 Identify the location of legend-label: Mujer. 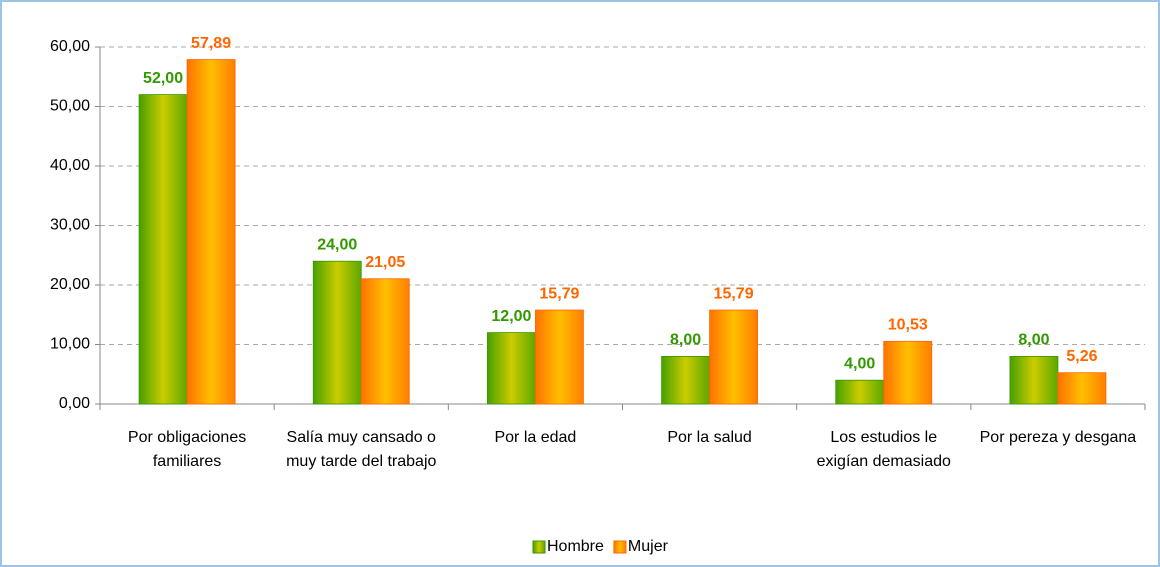
(648, 546).